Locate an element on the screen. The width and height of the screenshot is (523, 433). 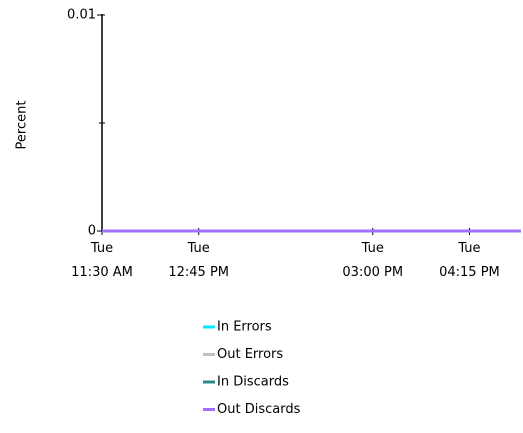
legend-label: In Errors is located at coordinates (244, 327).